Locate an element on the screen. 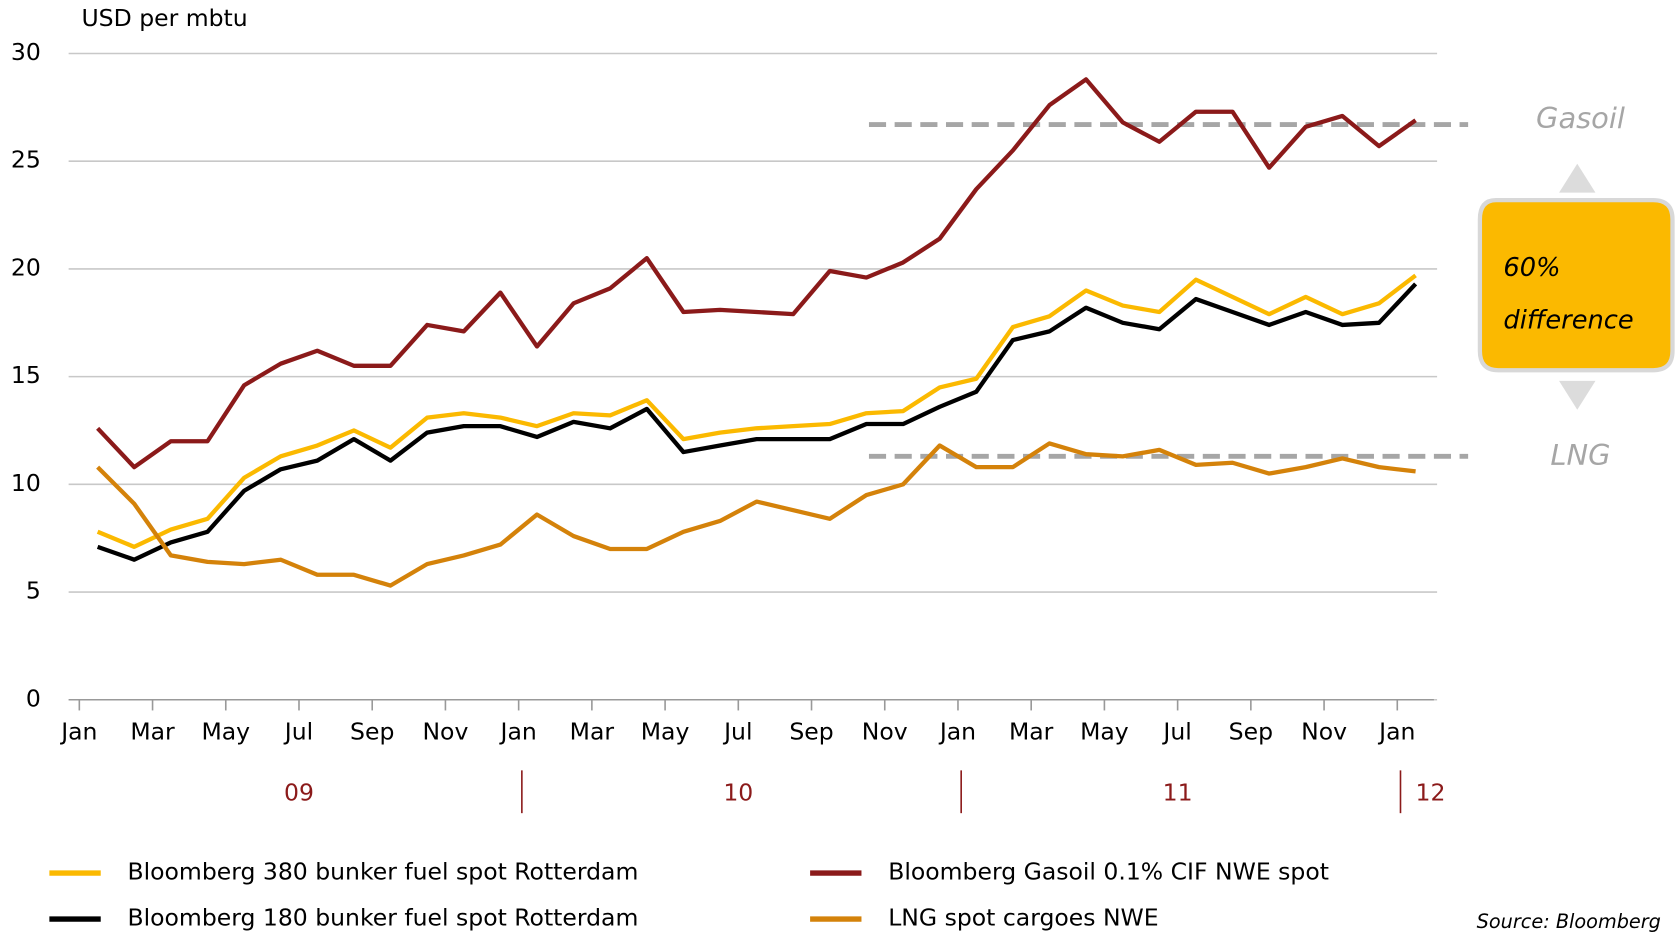 The height and width of the screenshot is (933, 1678). legend-label: Bloomberg Gasoil 0.1% CIF NWE spot is located at coordinates (1108, 872).